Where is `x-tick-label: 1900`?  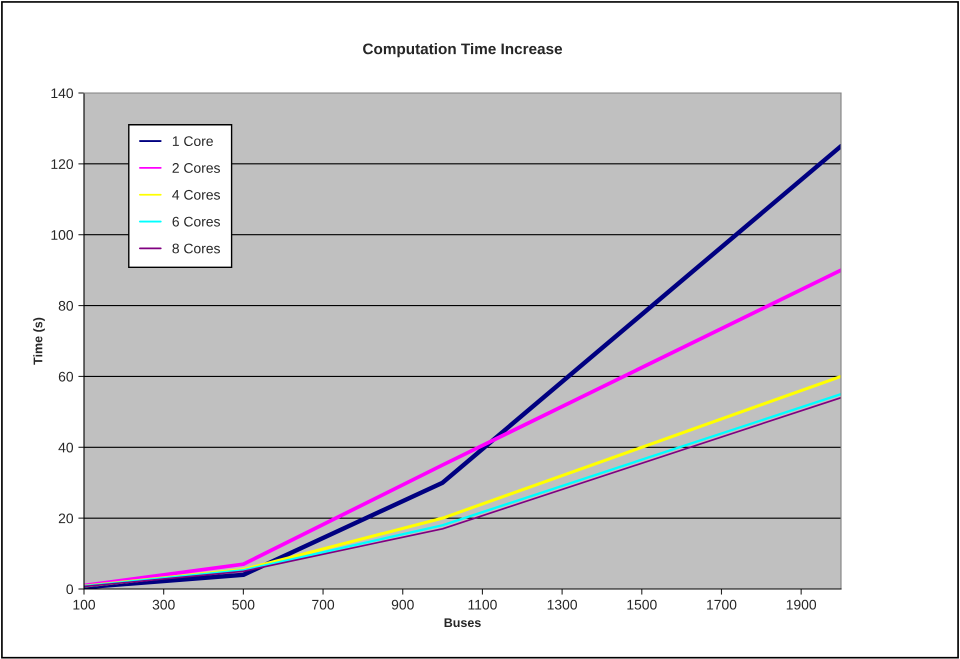
x-tick-label: 1900 is located at coordinates (801, 605).